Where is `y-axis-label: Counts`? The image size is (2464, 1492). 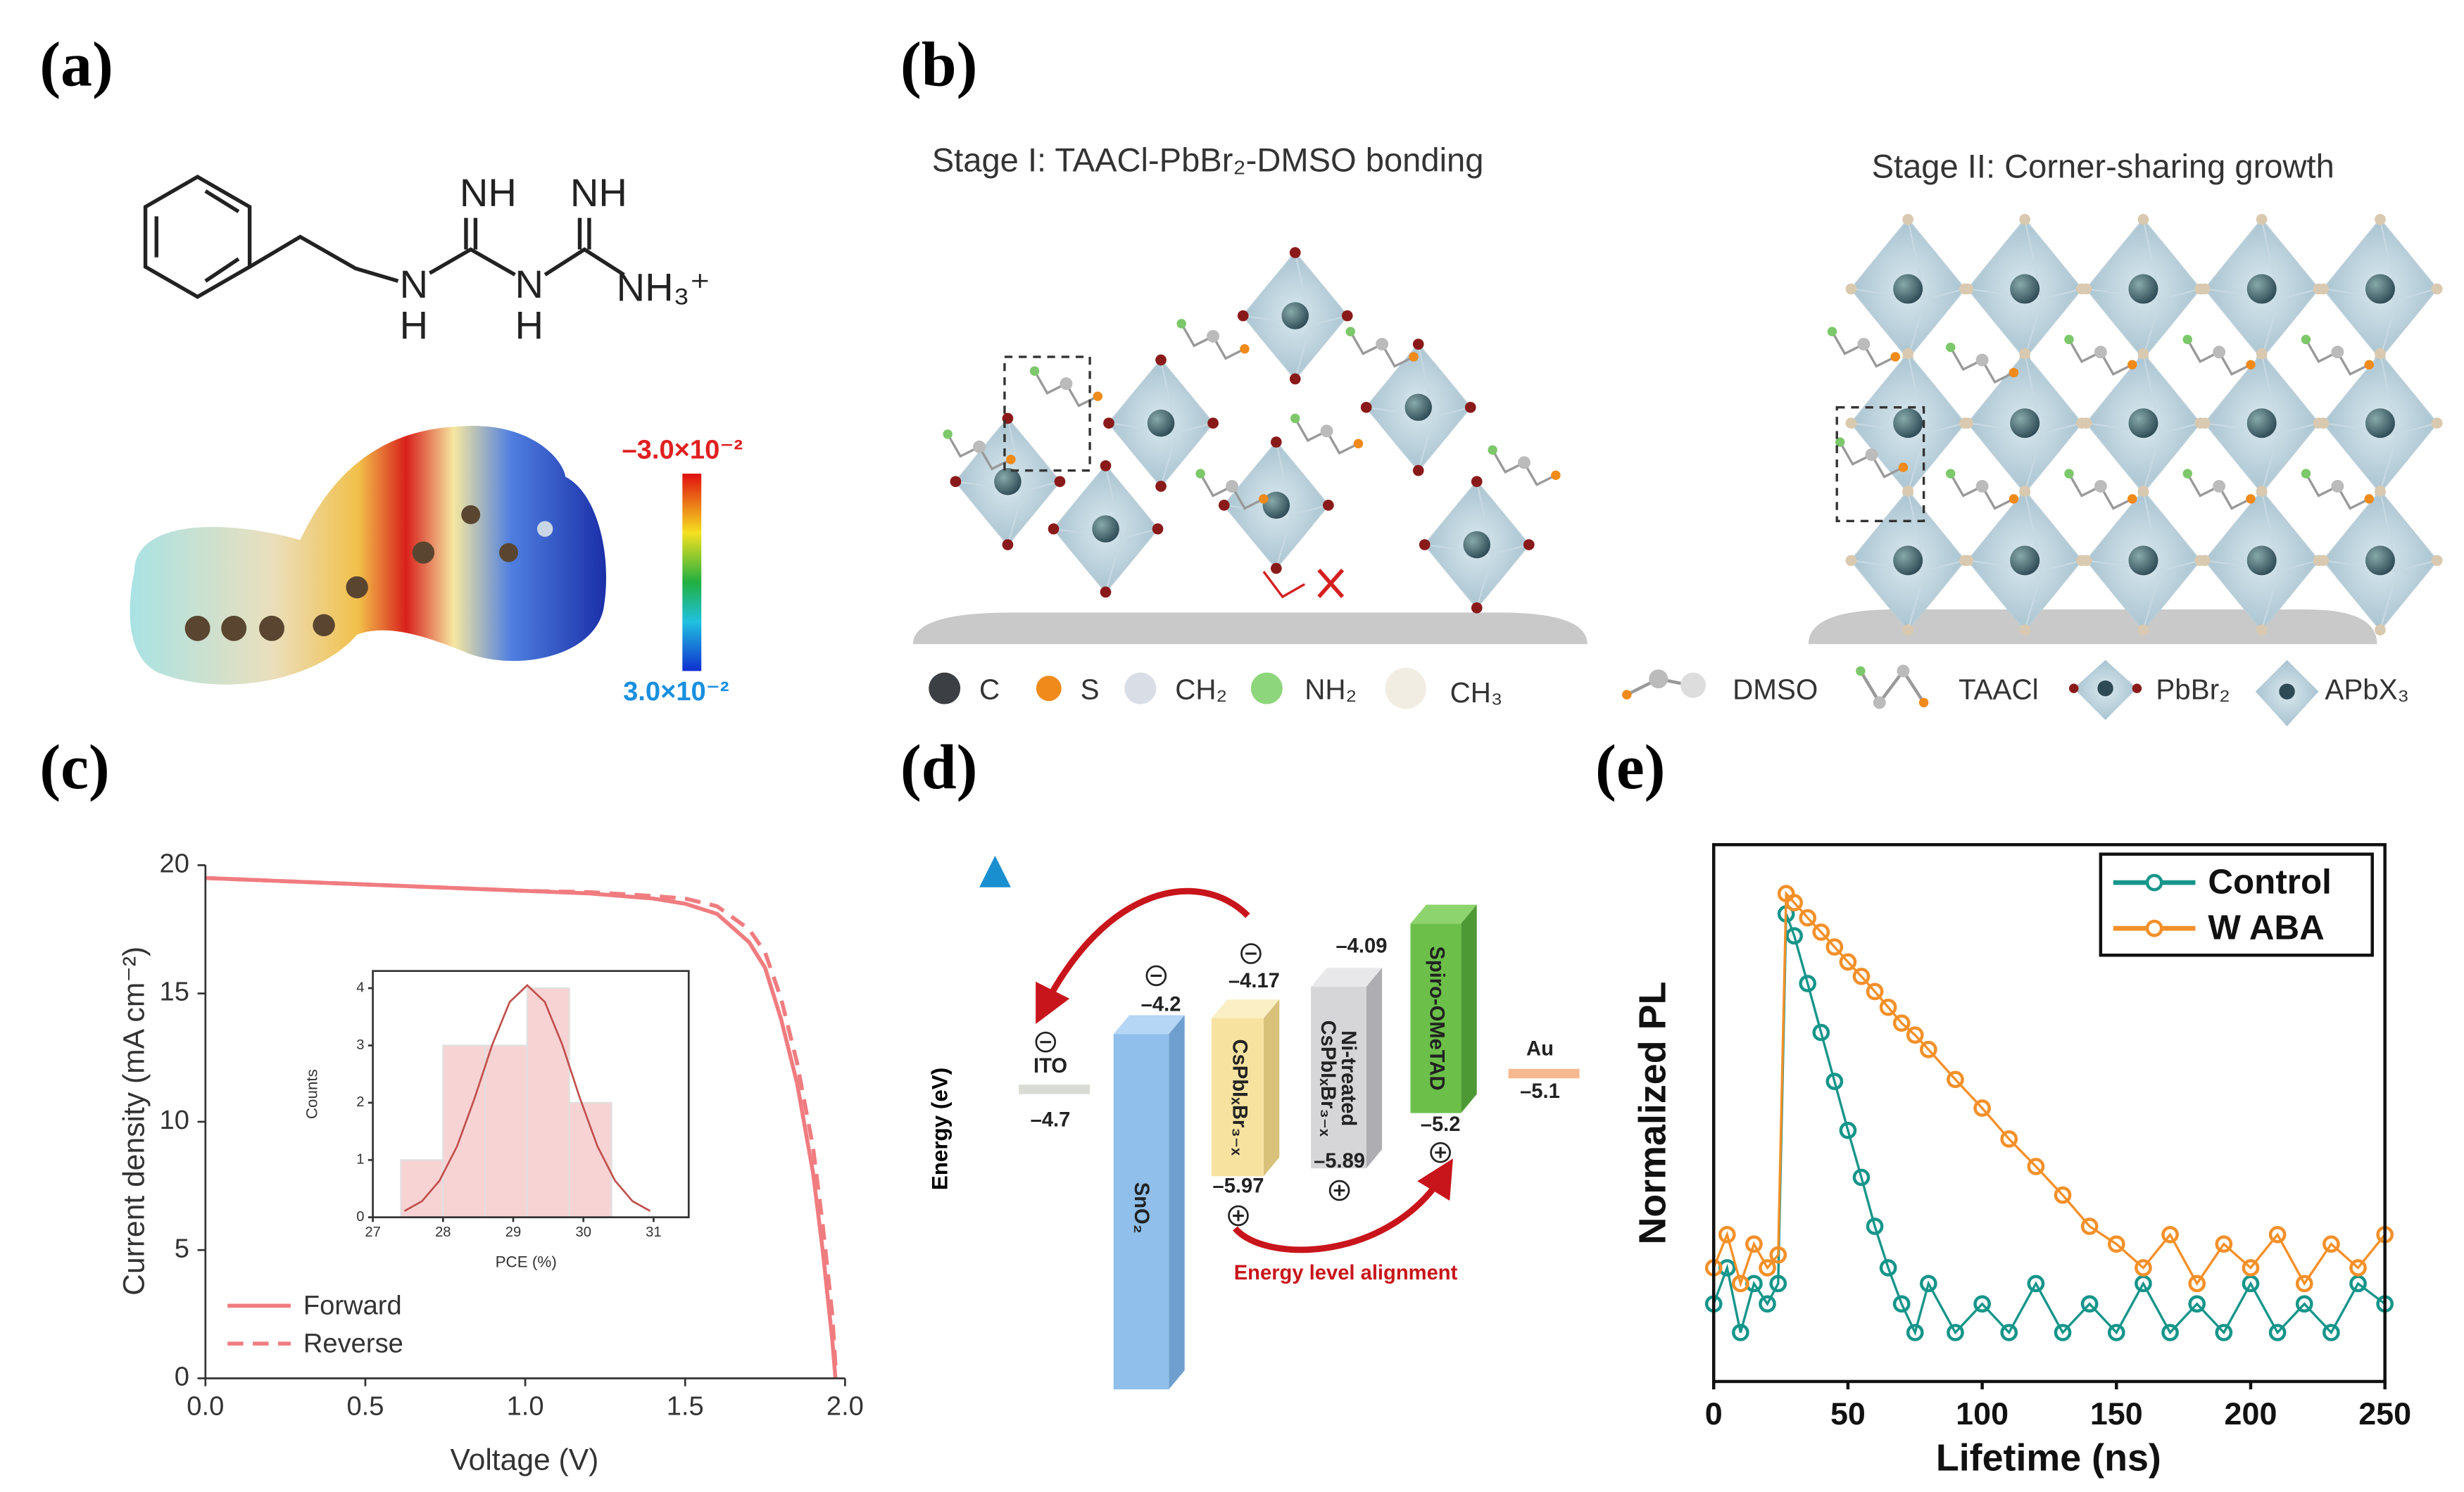
y-axis-label: Counts is located at coordinates (311, 1094).